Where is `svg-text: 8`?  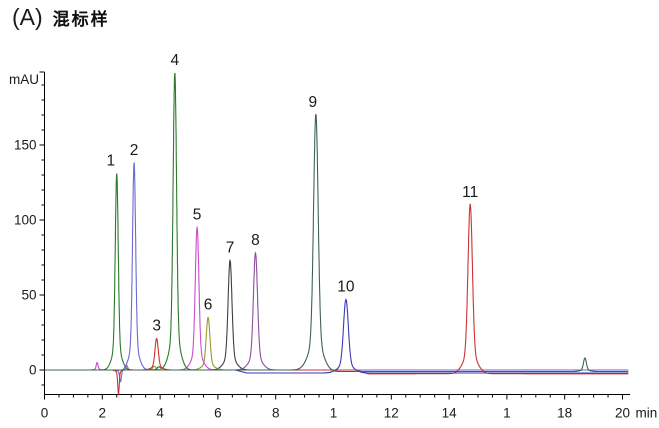 svg-text: 8 is located at coordinates (276, 413).